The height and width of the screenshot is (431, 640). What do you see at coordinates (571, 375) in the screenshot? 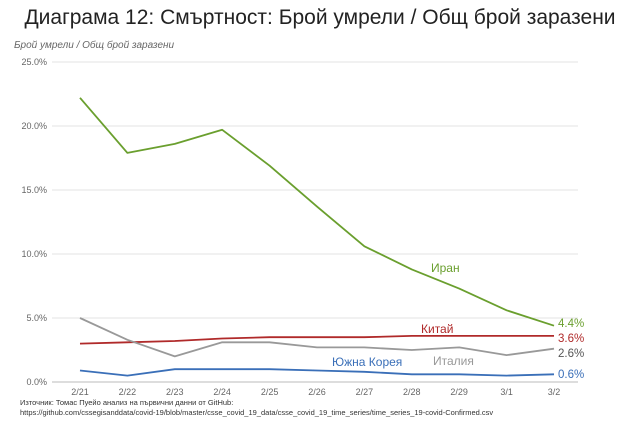
I see `end-label-south-korea: 0.6%` at bounding box center [571, 375].